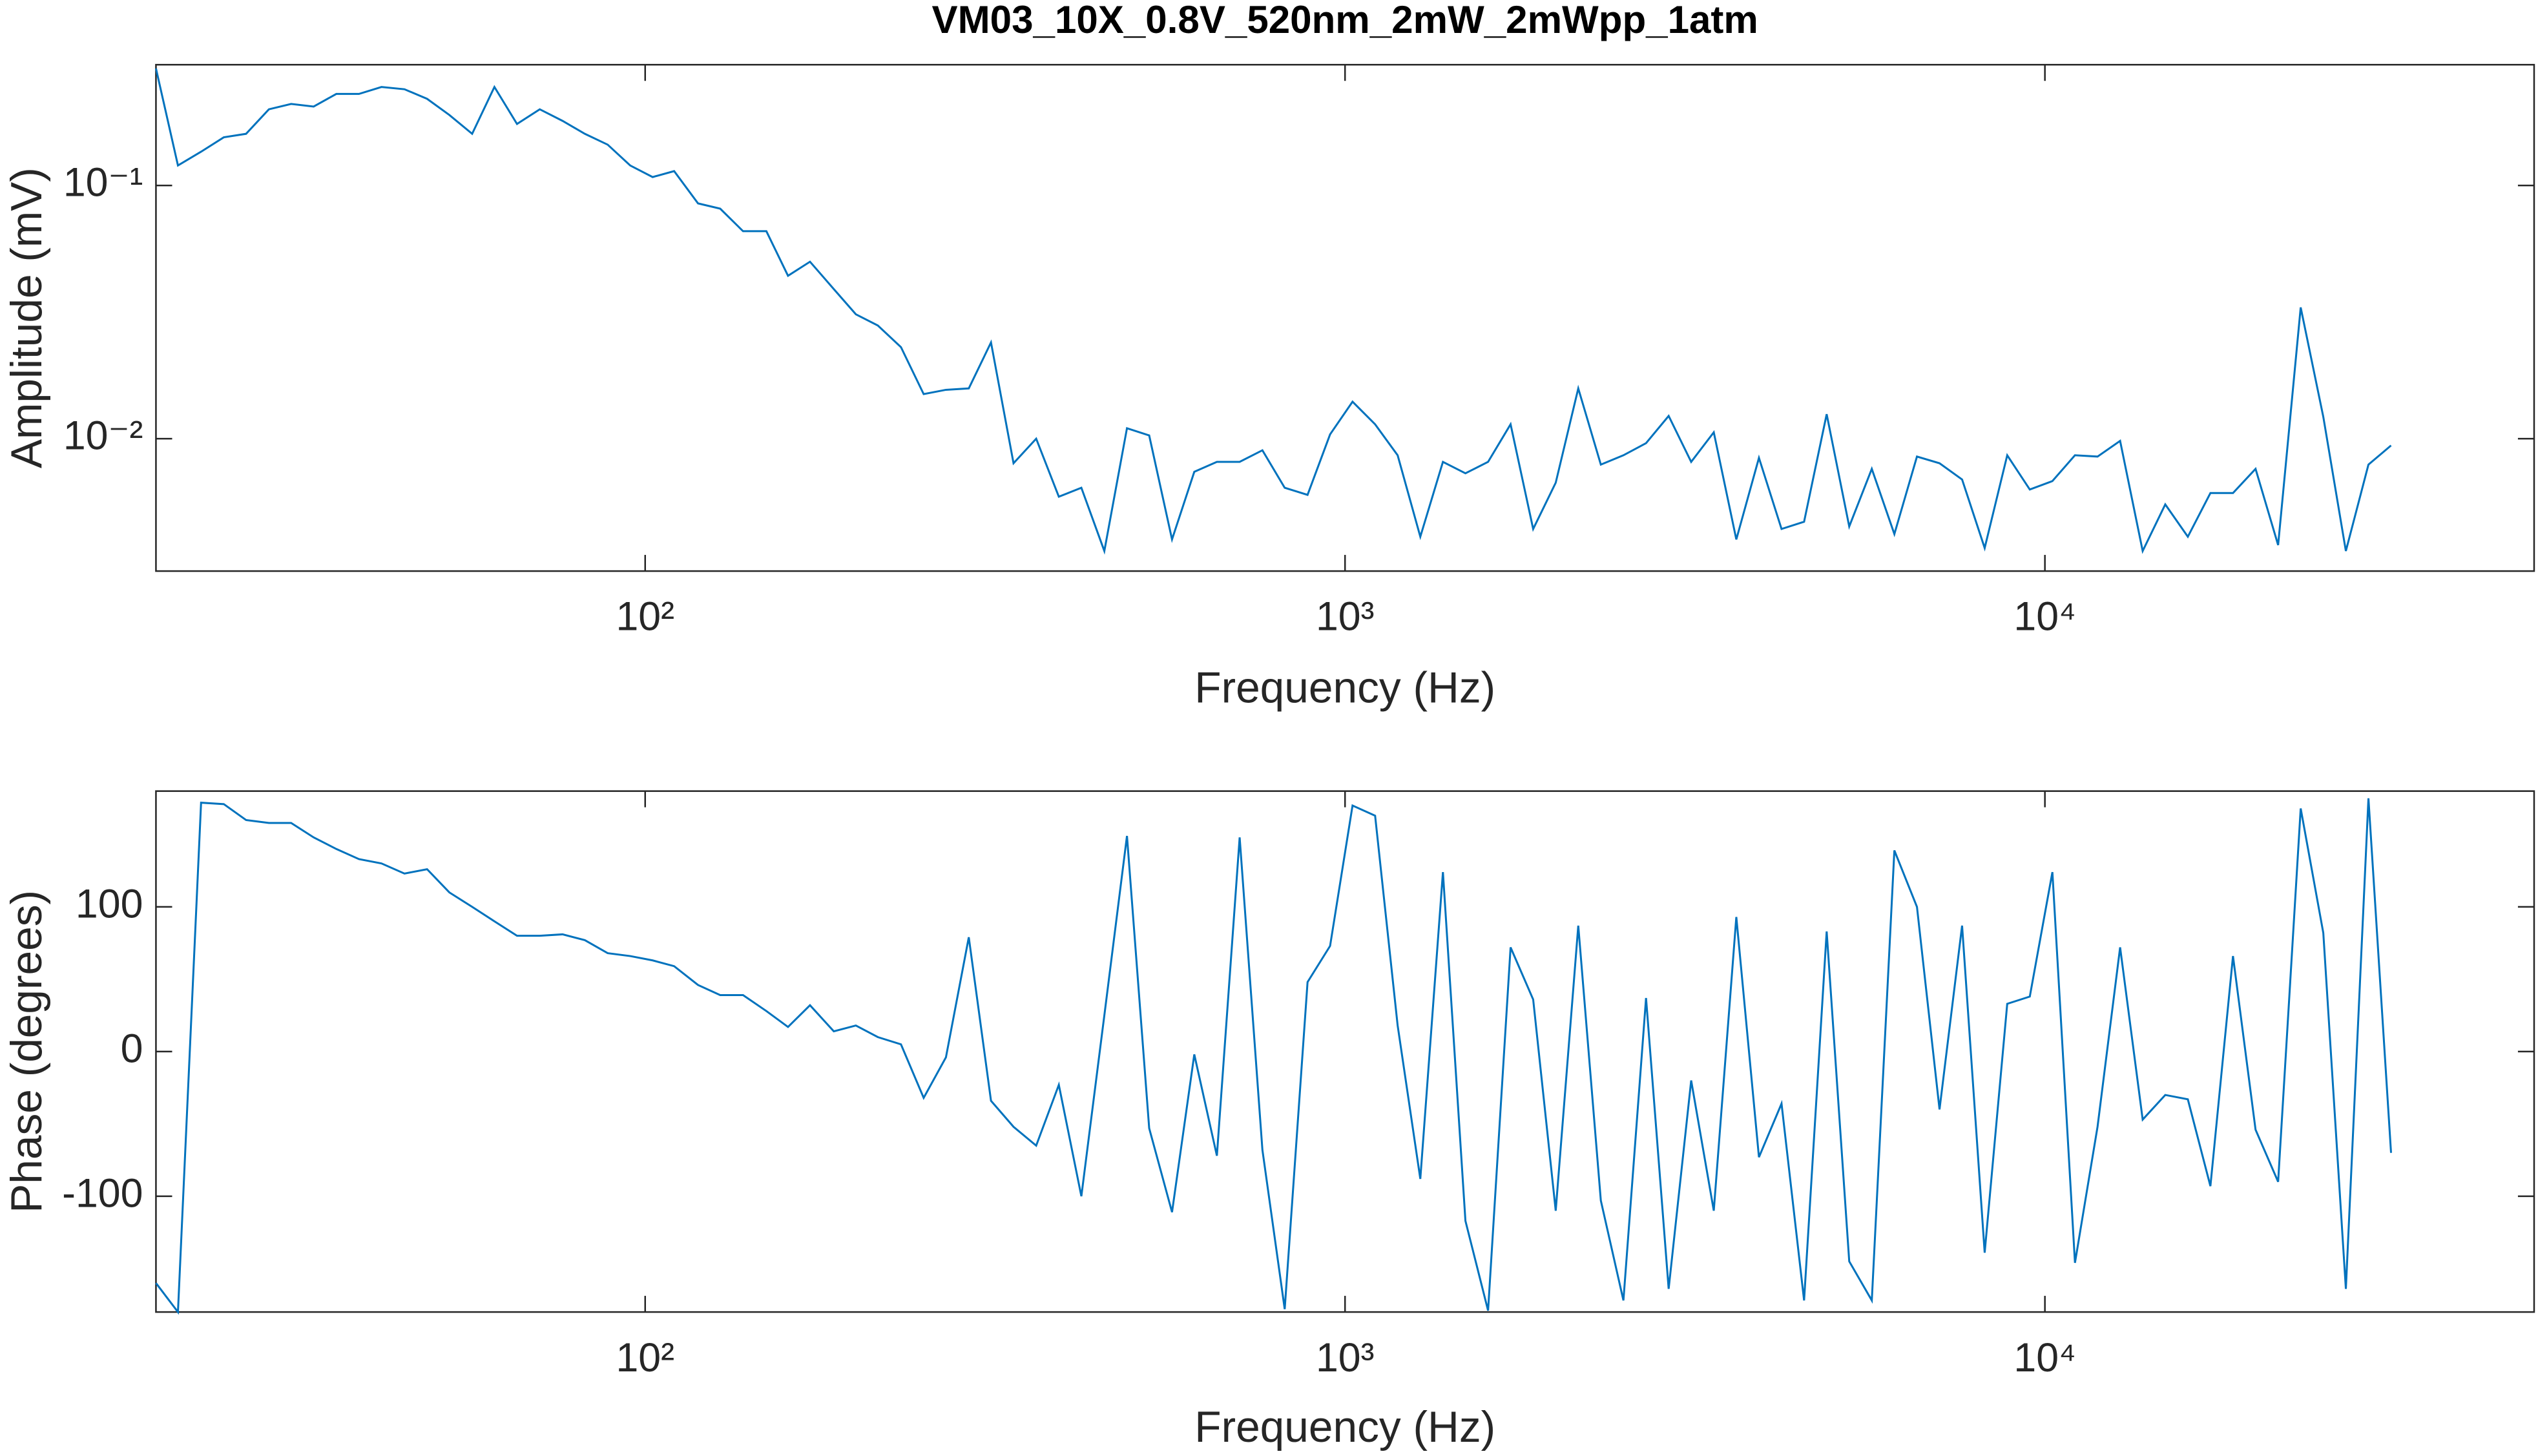 This screenshot has height=1456, width=2538. I want to click on y-tick-label: 10⁻², so click(103, 436).